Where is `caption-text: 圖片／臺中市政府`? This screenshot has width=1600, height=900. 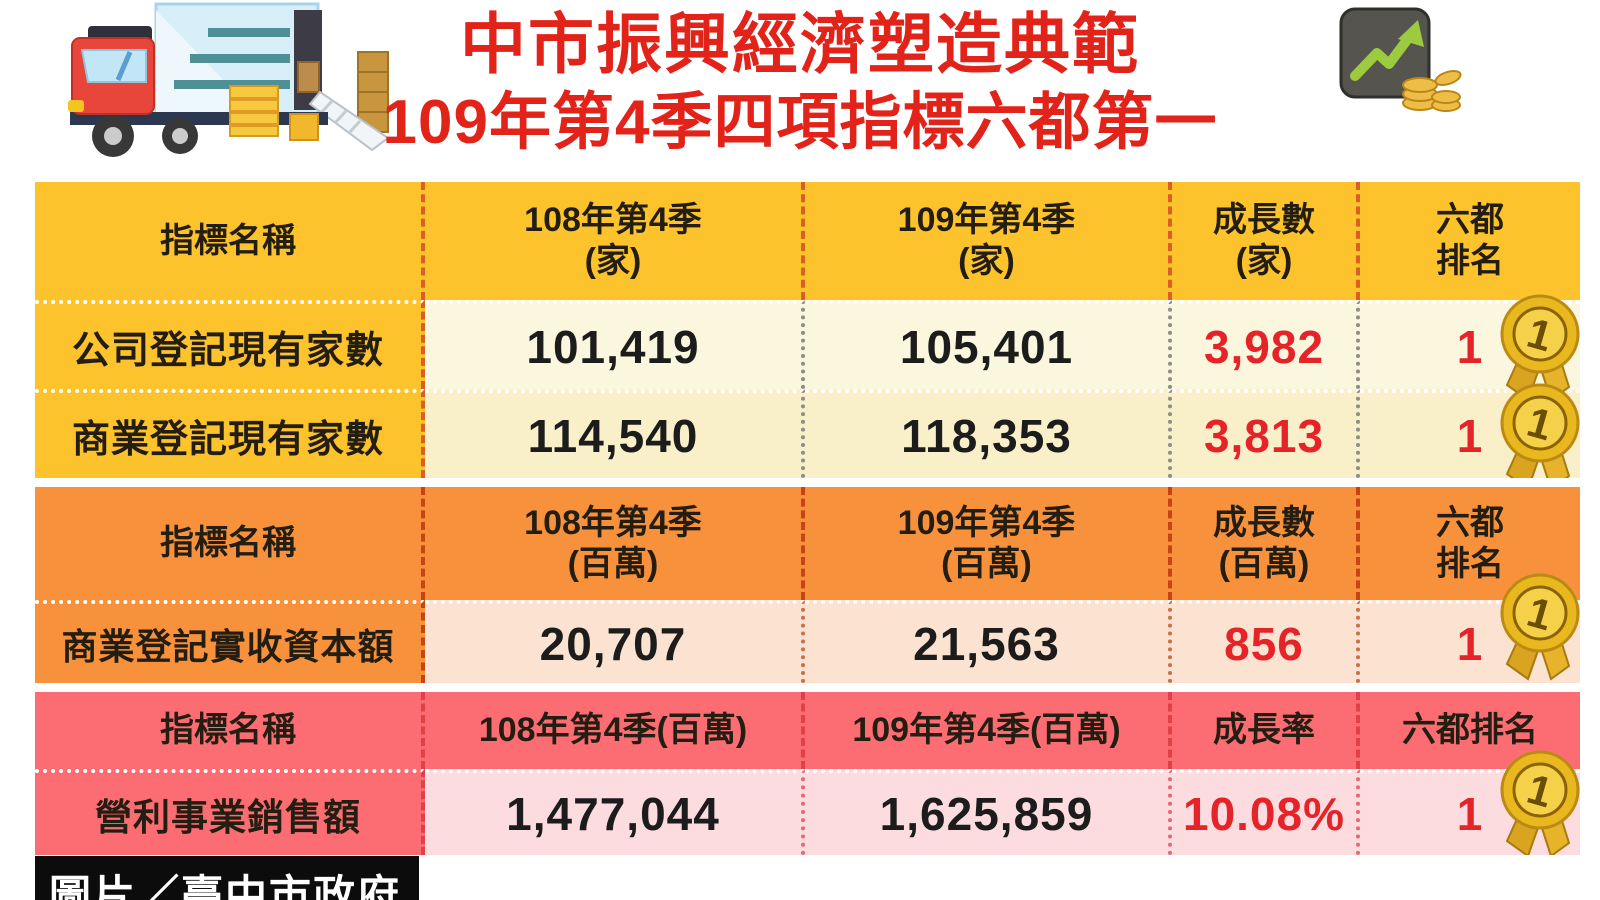
caption-text: 圖片／臺中市政府 is located at coordinates (225, 886).